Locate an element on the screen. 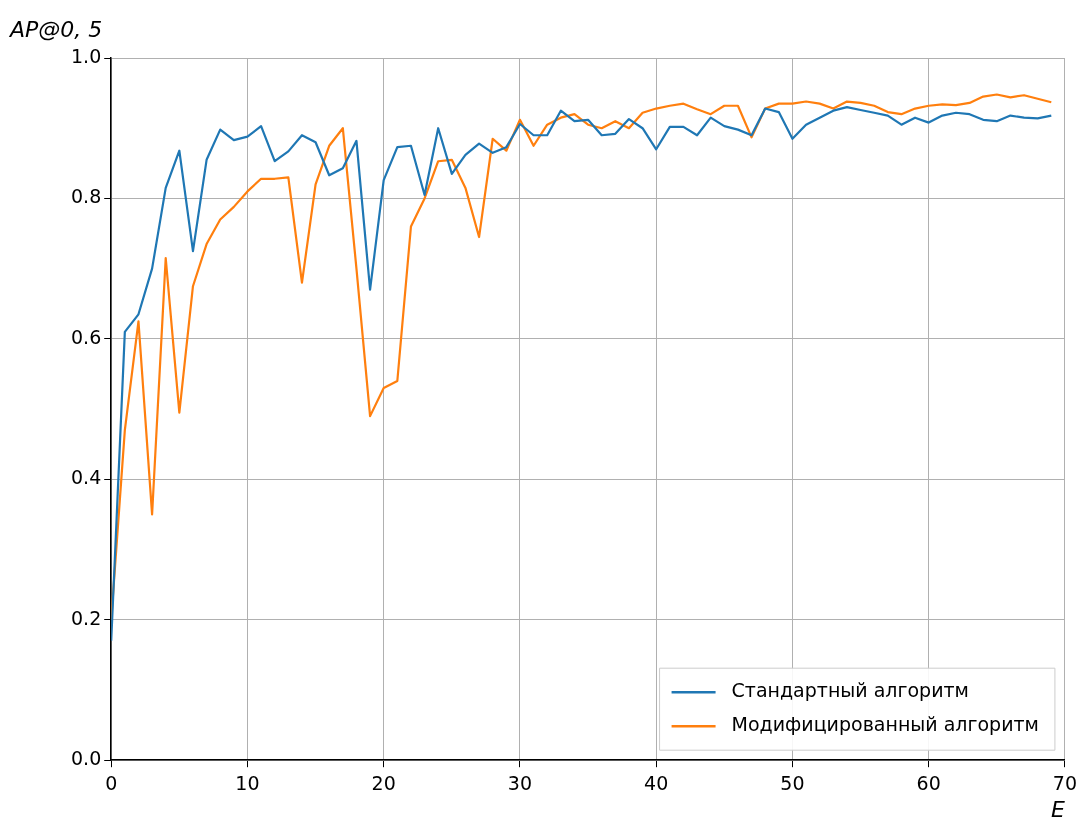  legend-label: Модифицированный алгоритм is located at coordinates (885, 724).